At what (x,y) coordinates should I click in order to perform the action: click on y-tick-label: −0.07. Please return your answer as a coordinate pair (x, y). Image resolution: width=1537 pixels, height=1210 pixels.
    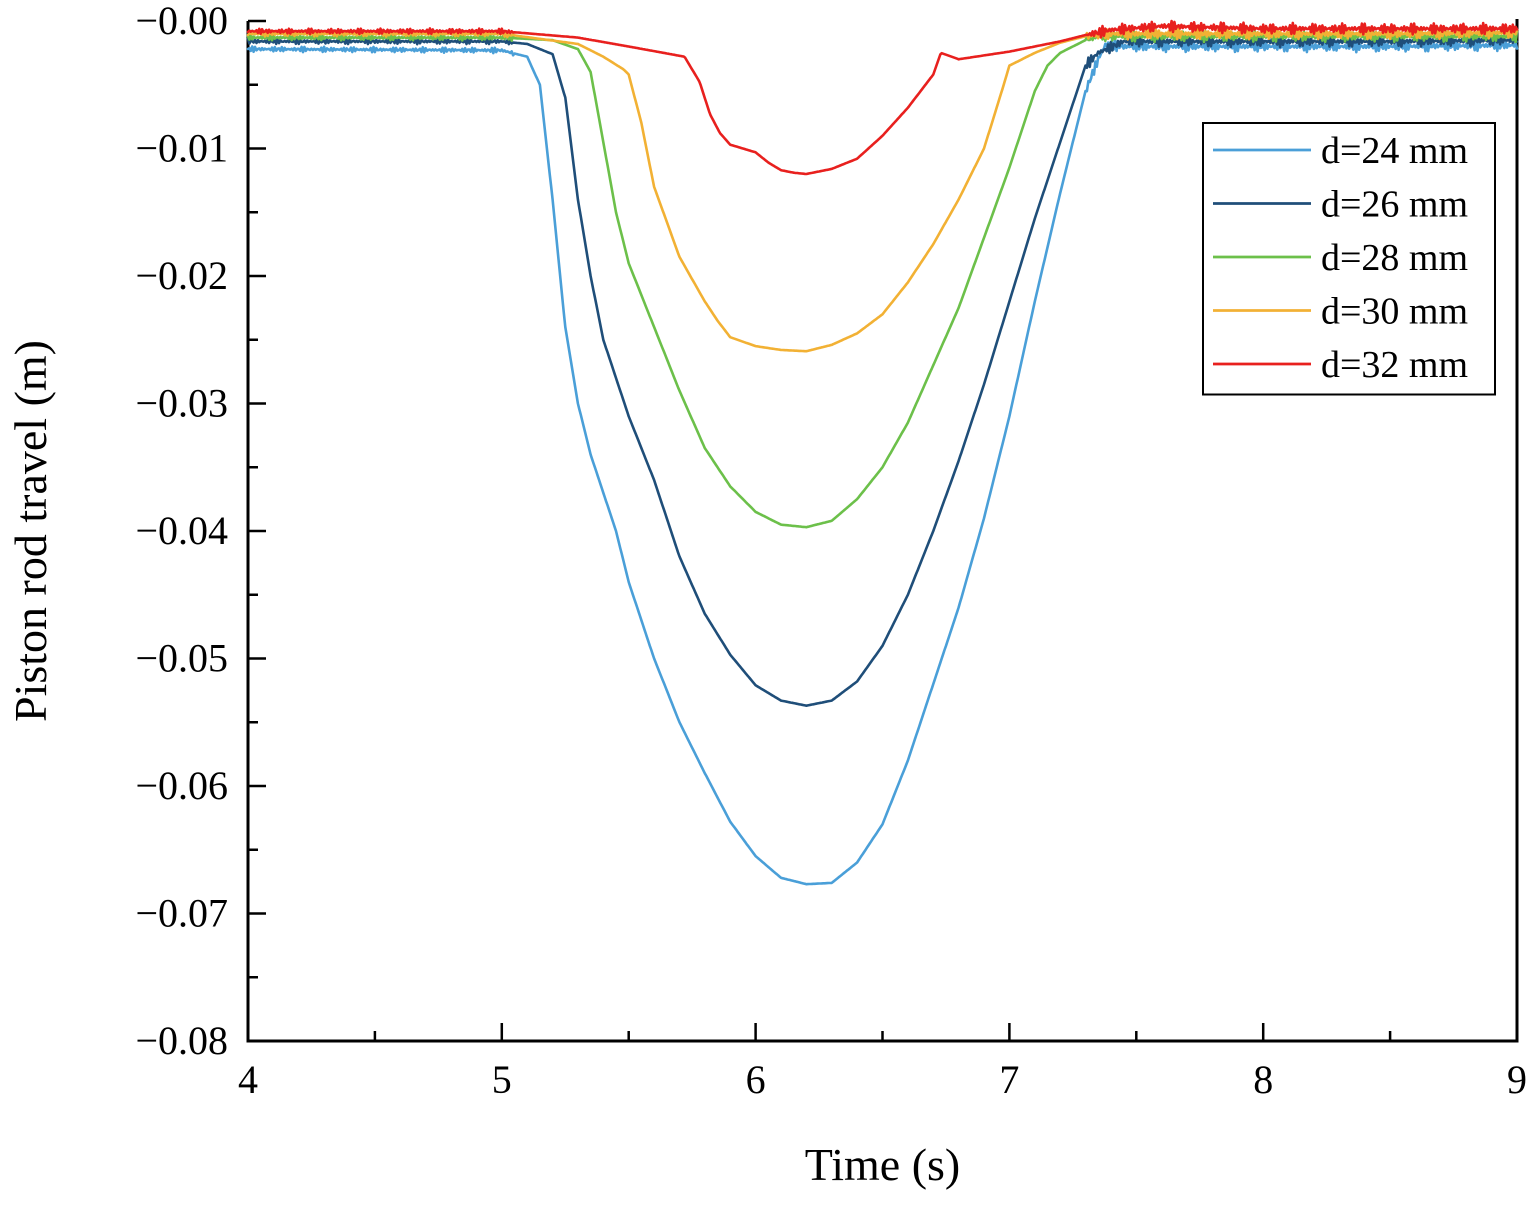
    Looking at the image, I should click on (181, 913).